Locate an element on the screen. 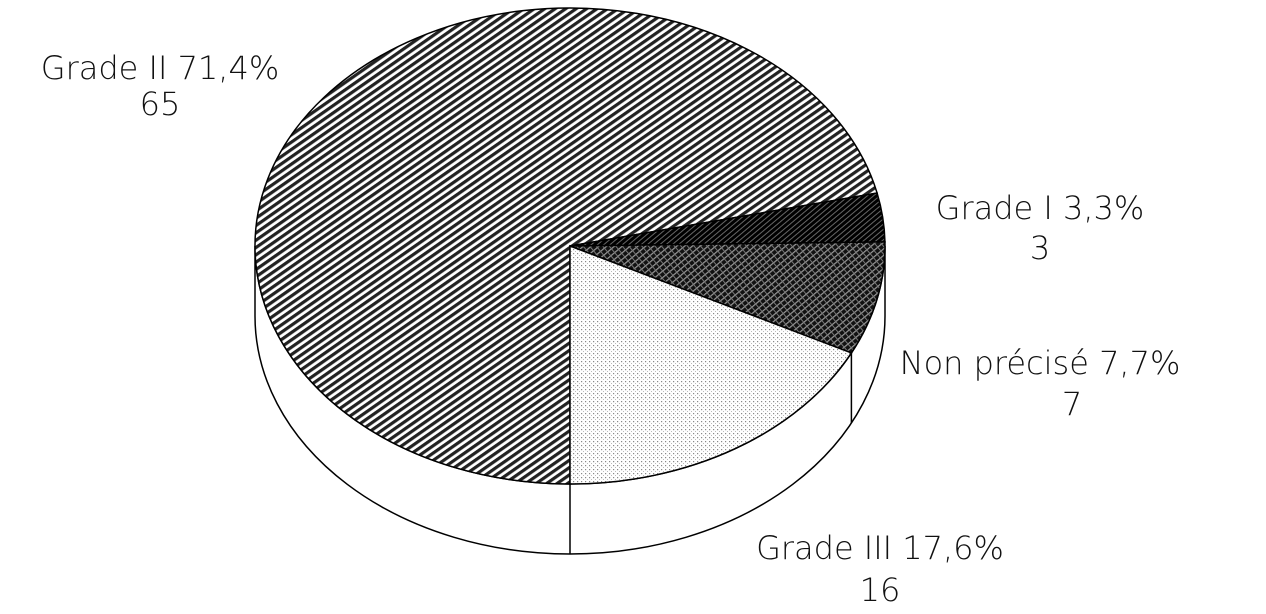 The height and width of the screenshot is (614, 1266). count-label: 65 is located at coordinates (160, 104).